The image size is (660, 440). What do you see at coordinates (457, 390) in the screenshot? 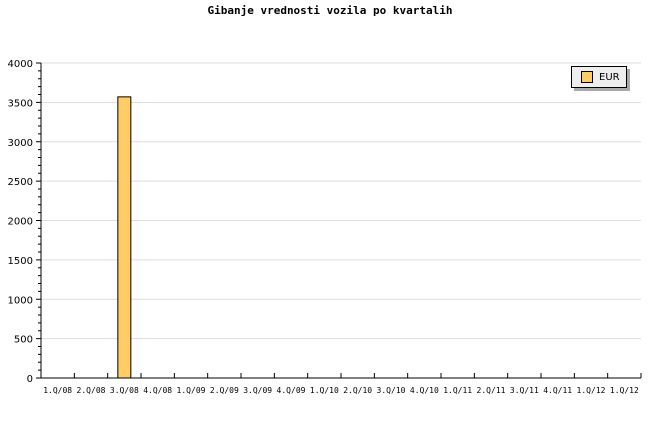
I see `x-tick-label: 1.Q/11` at bounding box center [457, 390].